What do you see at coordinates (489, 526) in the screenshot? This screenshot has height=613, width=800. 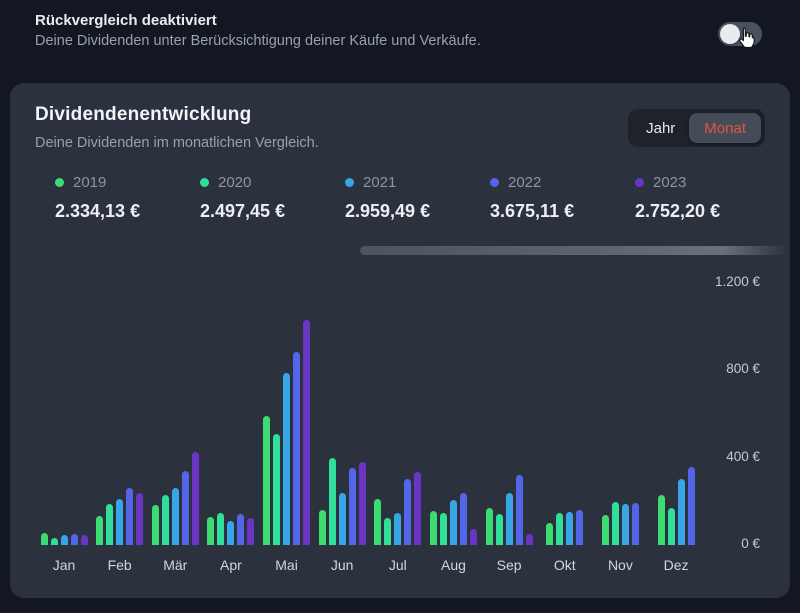 I see `bar-2019-Sep` at bounding box center [489, 526].